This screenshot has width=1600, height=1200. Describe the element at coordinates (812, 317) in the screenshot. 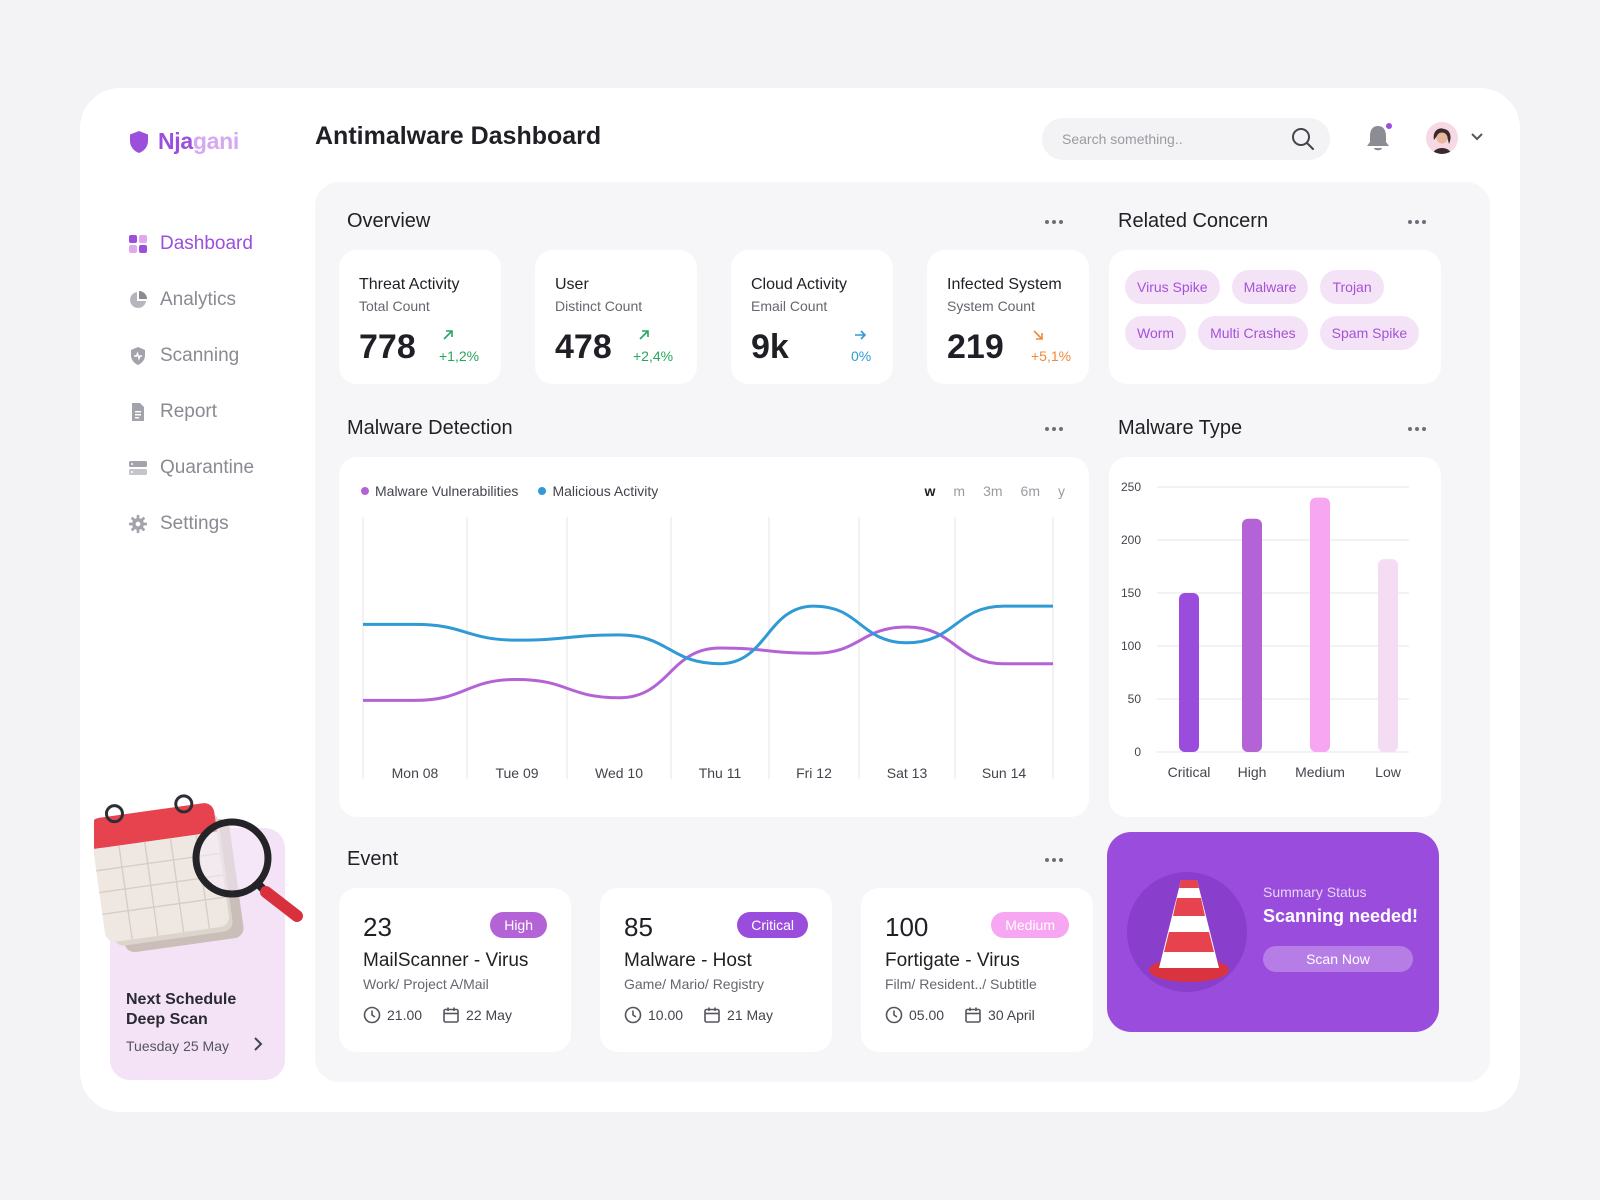

I see `stat-card-cloud-activity: Cloud Activity Email Count 9k 0%` at that location.